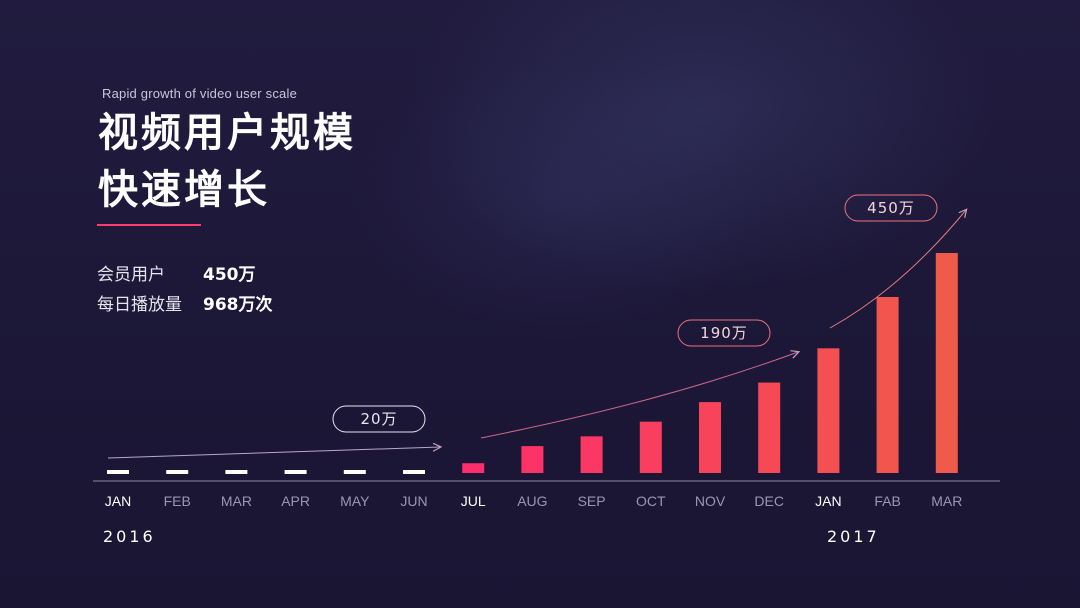 This screenshot has height=608, width=1080. I want to click on bar-dec-2016, so click(769, 427).